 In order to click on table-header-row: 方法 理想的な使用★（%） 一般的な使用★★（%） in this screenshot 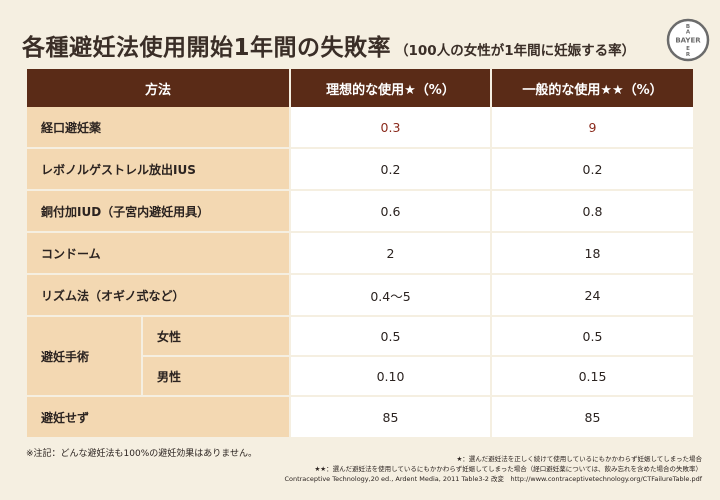, I will do `click(360, 88)`.